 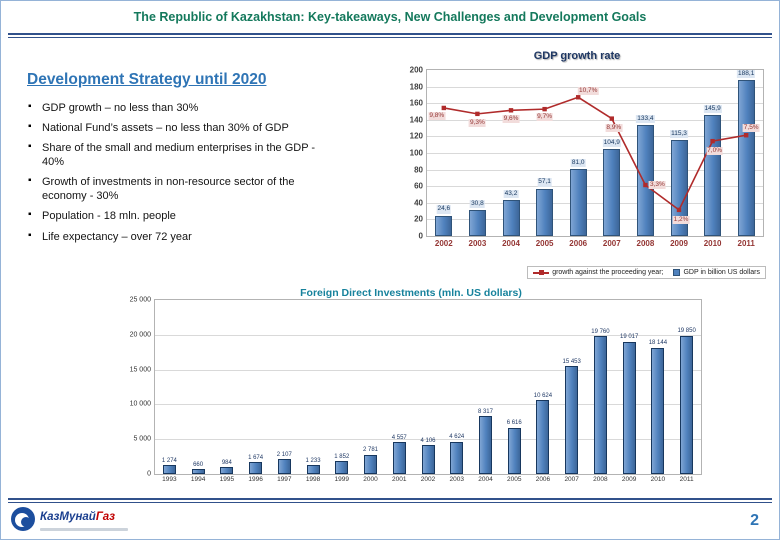 I want to click on footer-divider, so click(x=390, y=500).